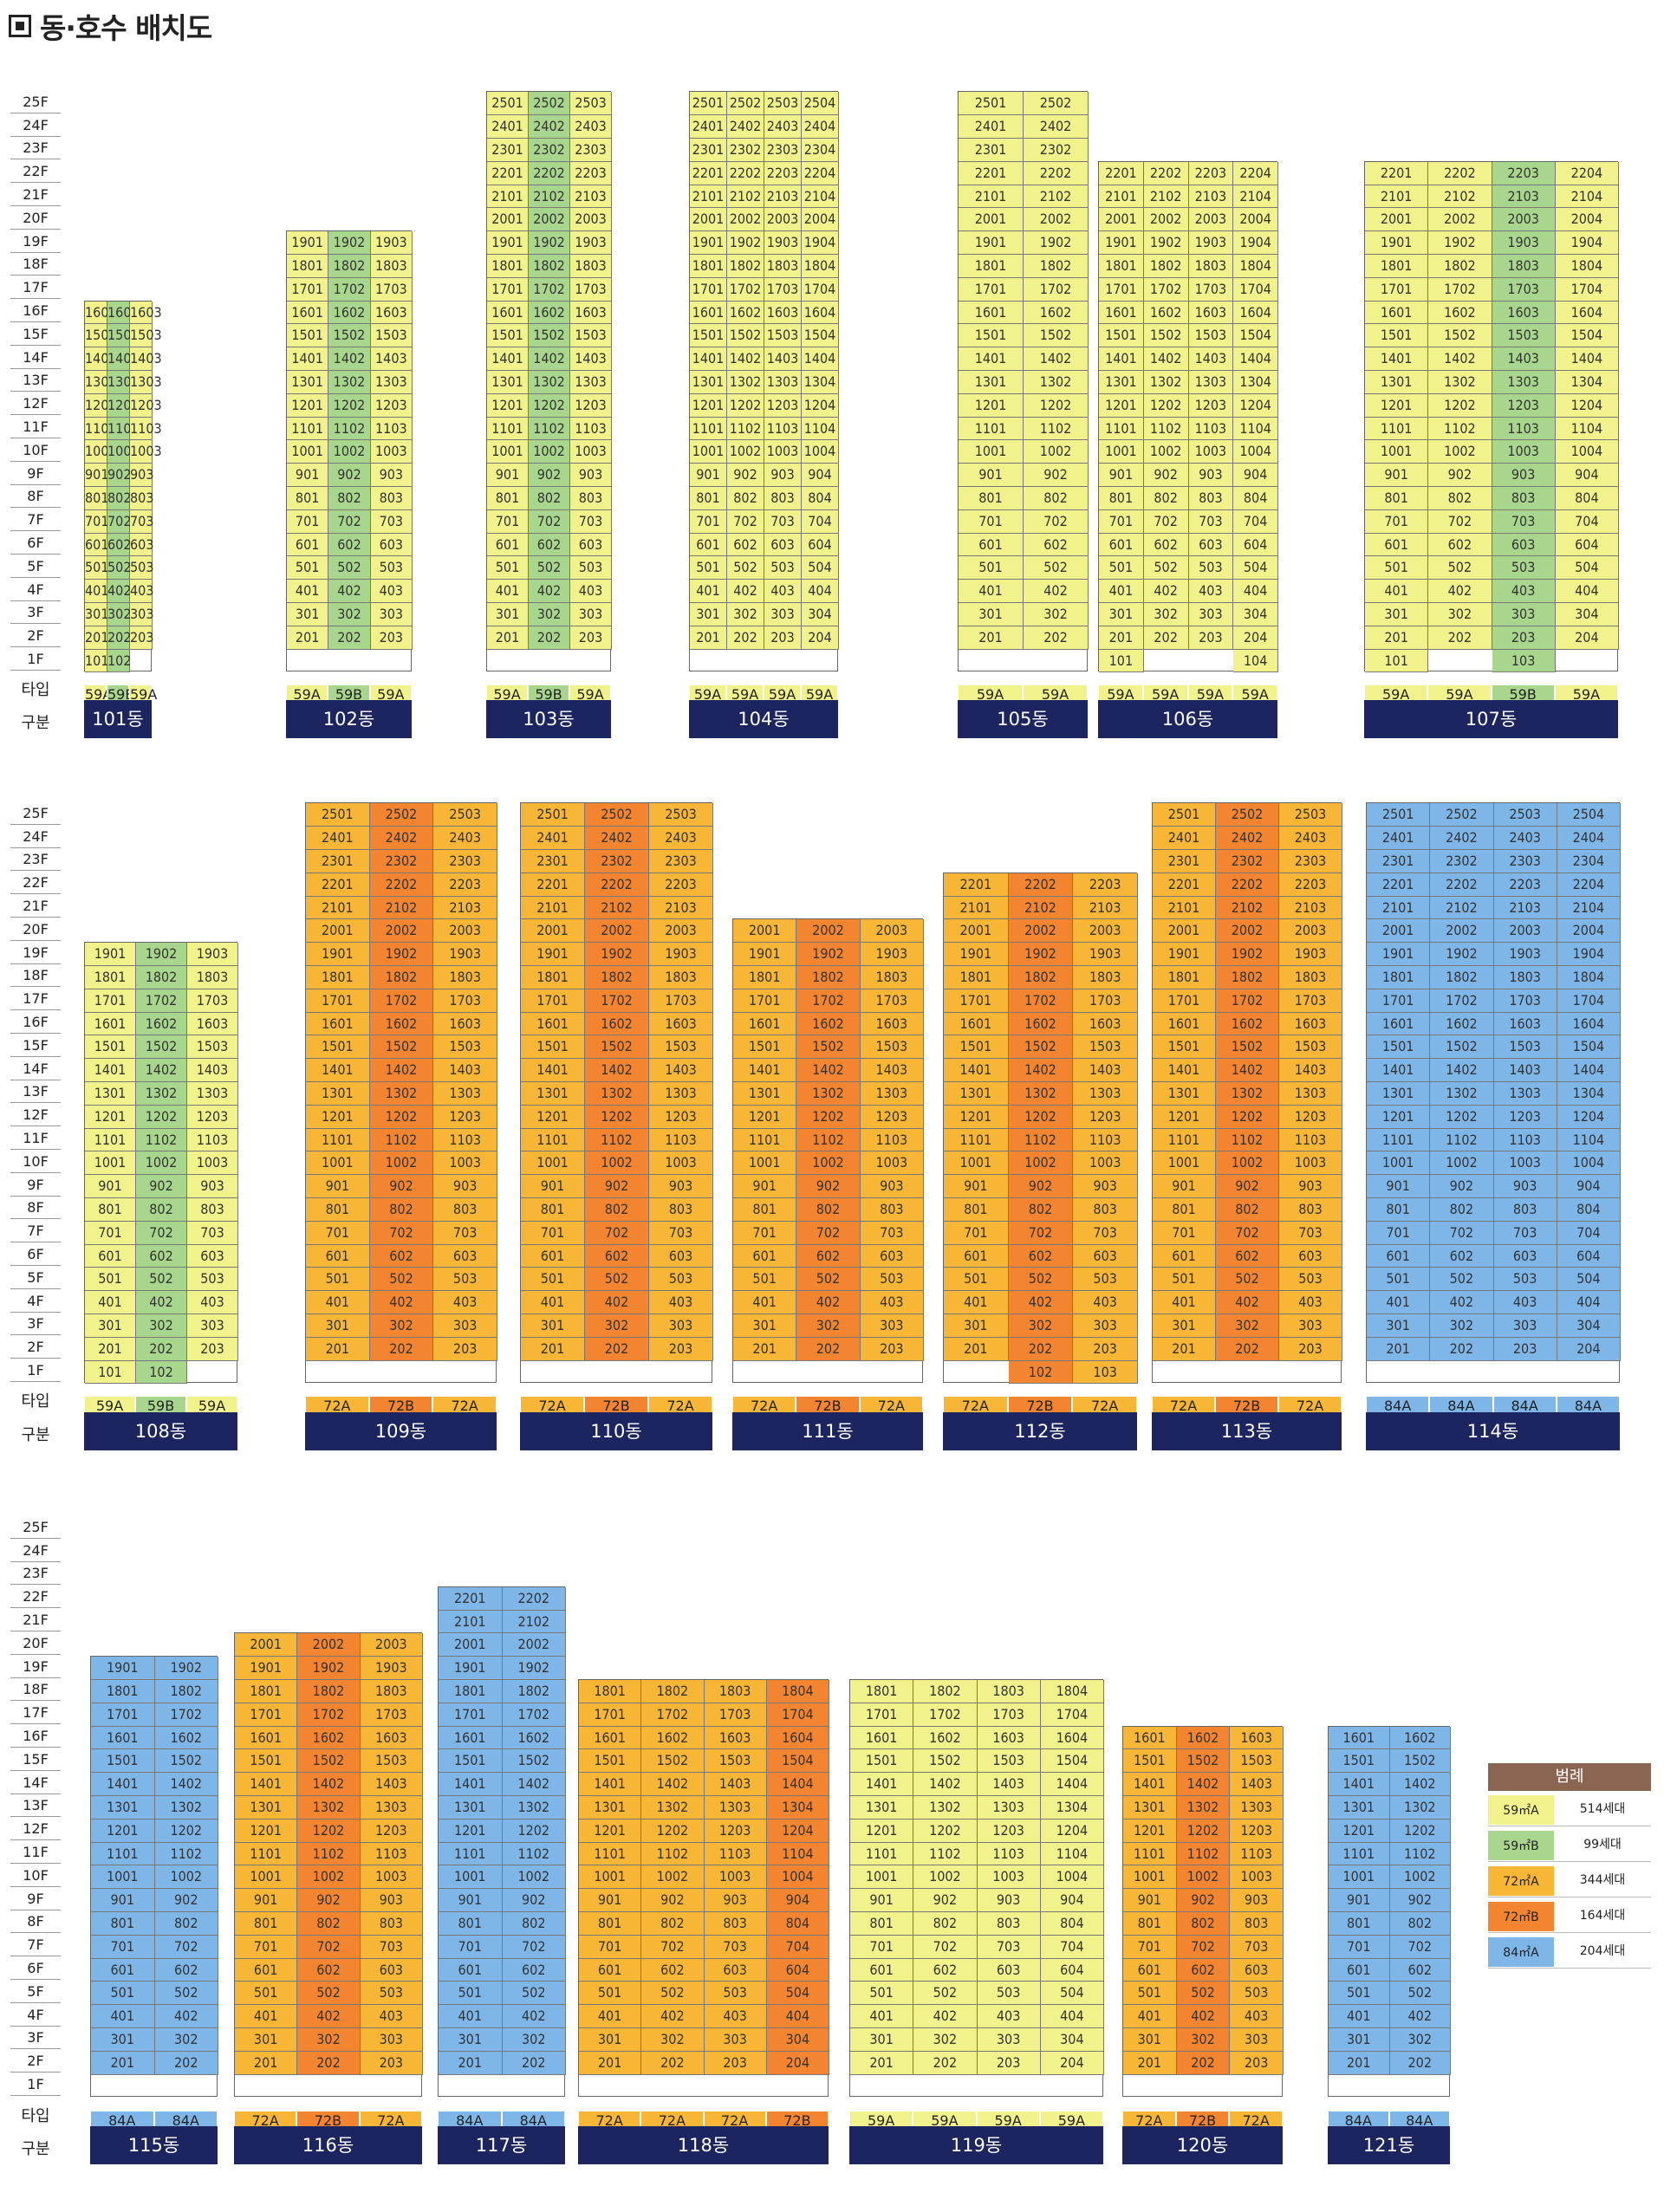 Image resolution: width=1664 pixels, height=2212 pixels. Describe the element at coordinates (186, 1691) in the screenshot. I see `unit-cell: 1802` at that location.